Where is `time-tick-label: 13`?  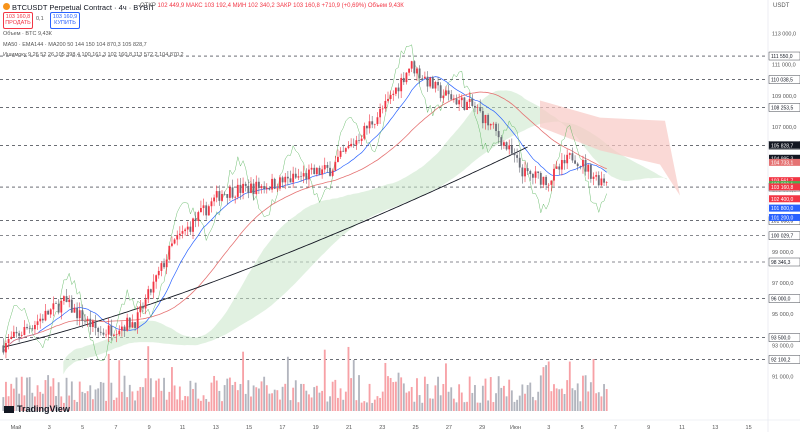 time-tick-label: 13 is located at coordinates (216, 428).